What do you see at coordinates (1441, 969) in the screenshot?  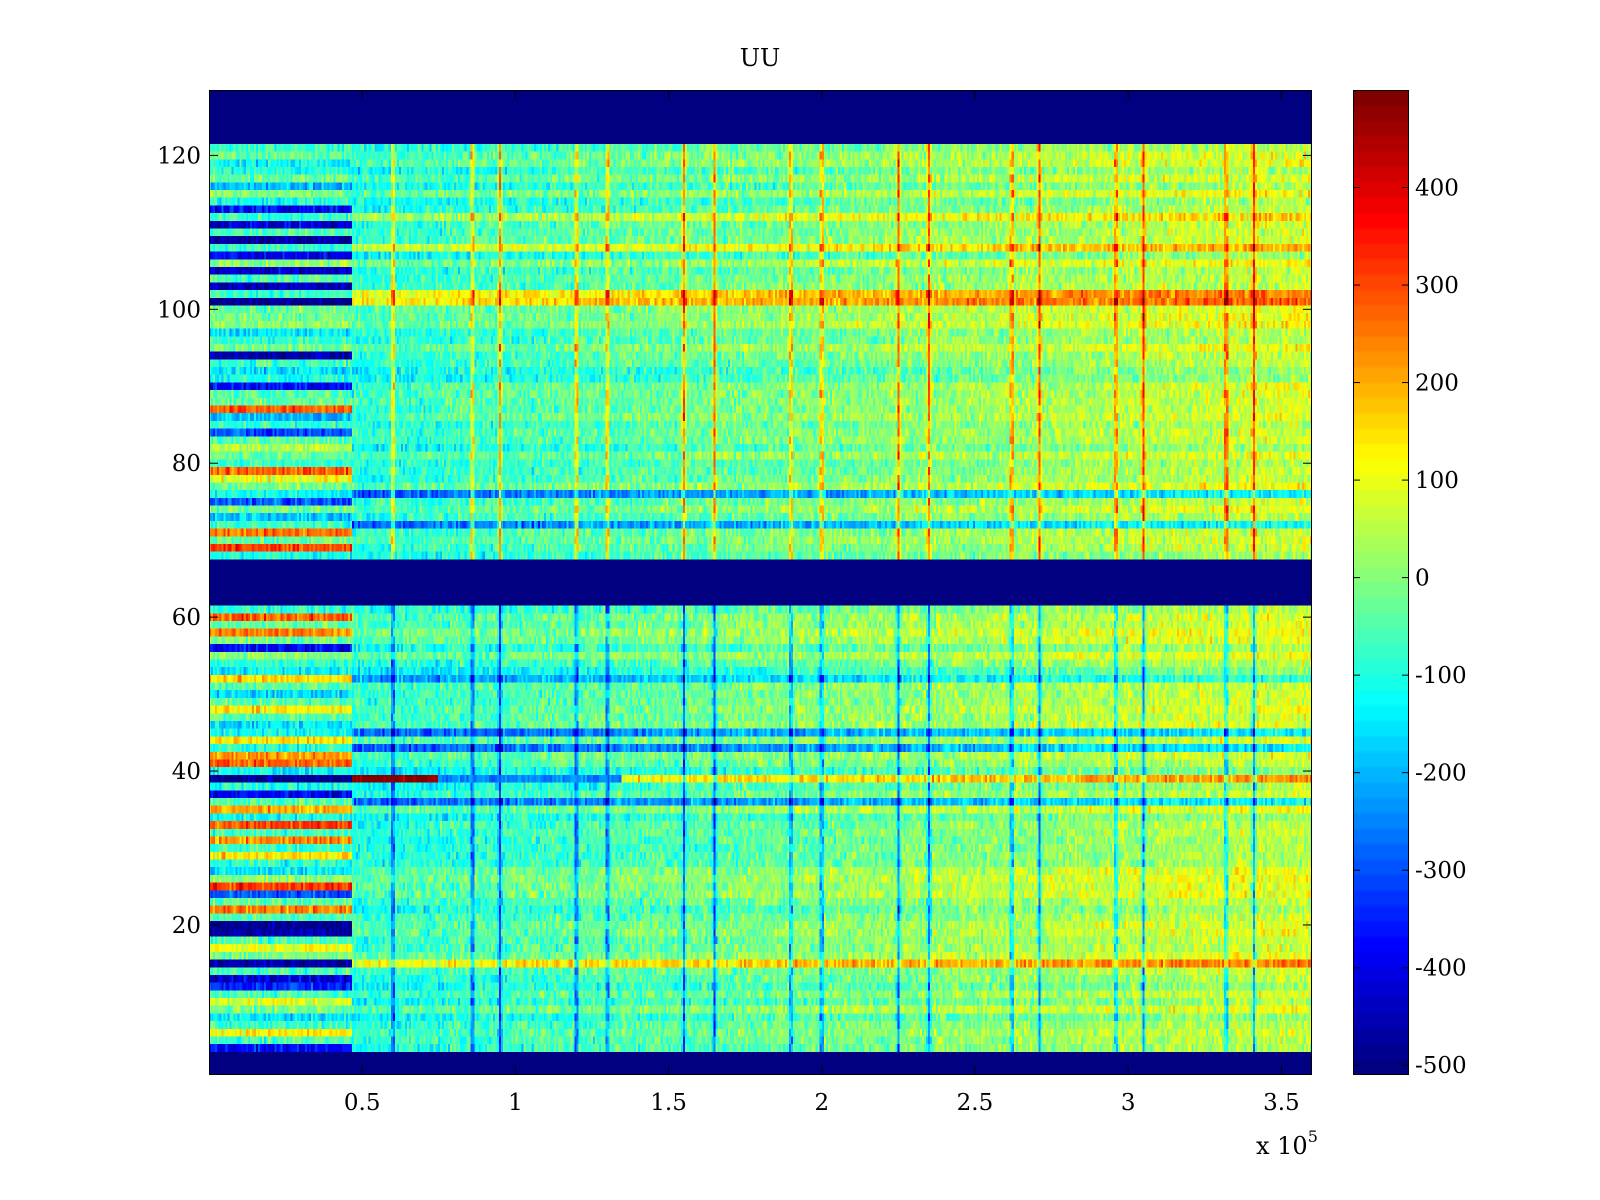 I see `colorbar-tick-label: -400` at bounding box center [1441, 969].